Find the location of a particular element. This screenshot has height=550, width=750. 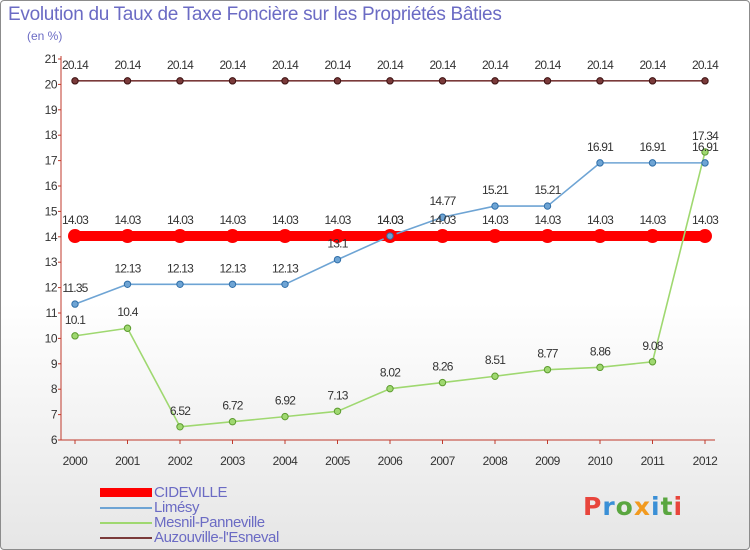

data-label-mesnil-panneville: 8.77 is located at coordinates (547, 354).